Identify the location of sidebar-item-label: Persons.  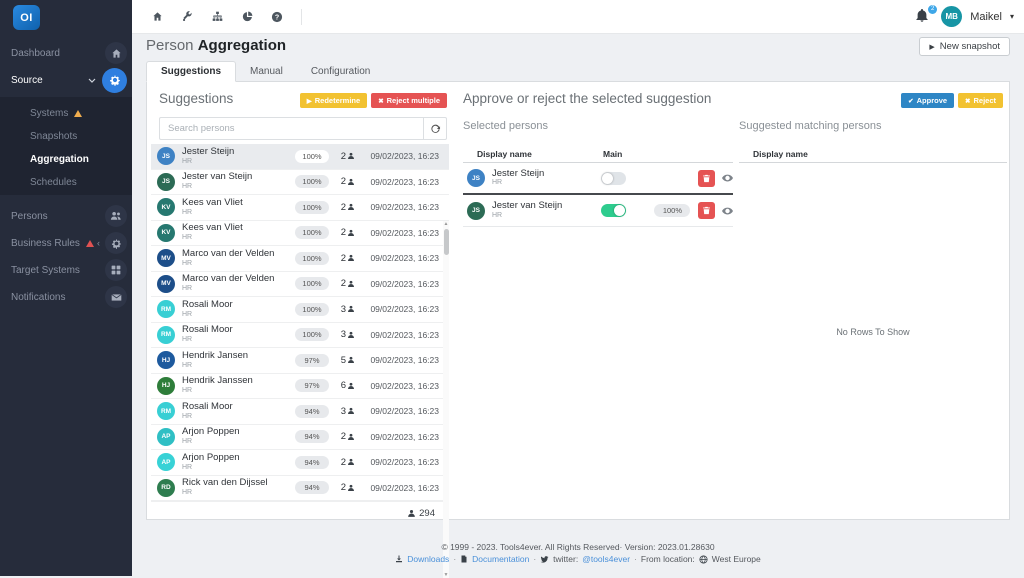
(29, 216).